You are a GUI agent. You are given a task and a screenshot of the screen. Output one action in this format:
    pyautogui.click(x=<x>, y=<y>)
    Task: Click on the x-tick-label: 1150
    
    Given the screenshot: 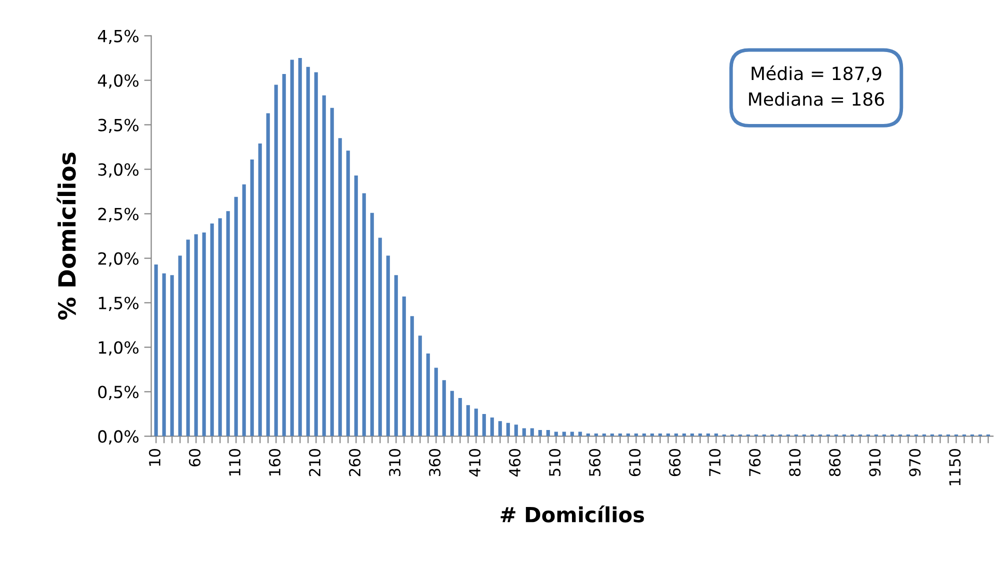 What is the action you would take?
    pyautogui.click(x=955, y=467)
    